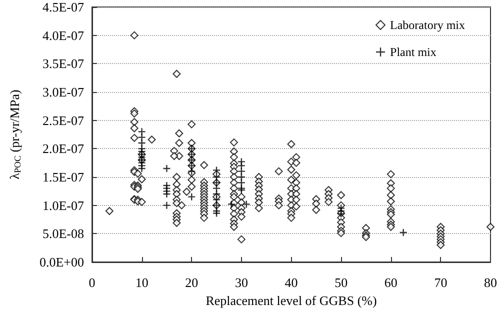 Image resolution: width=500 pixels, height=327 pixels. I want to click on legend-label: Plant mix, so click(413, 52).